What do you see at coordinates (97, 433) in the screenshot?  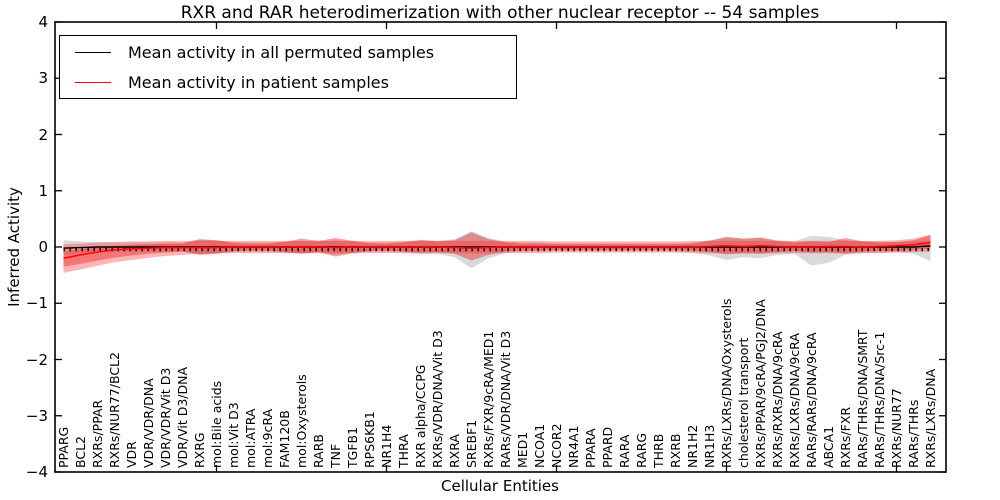 I see `x-category-label: RXRs/PPAR` at bounding box center [97, 433].